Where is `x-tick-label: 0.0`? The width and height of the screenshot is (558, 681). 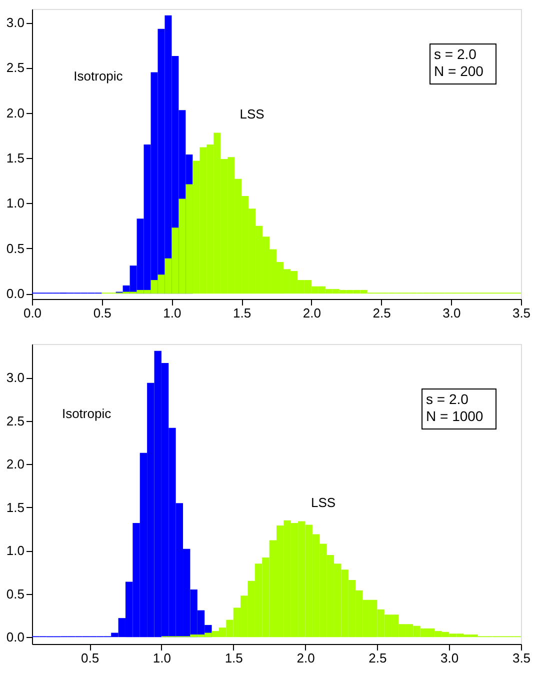 x-tick-label: 0.0 is located at coordinates (32, 313).